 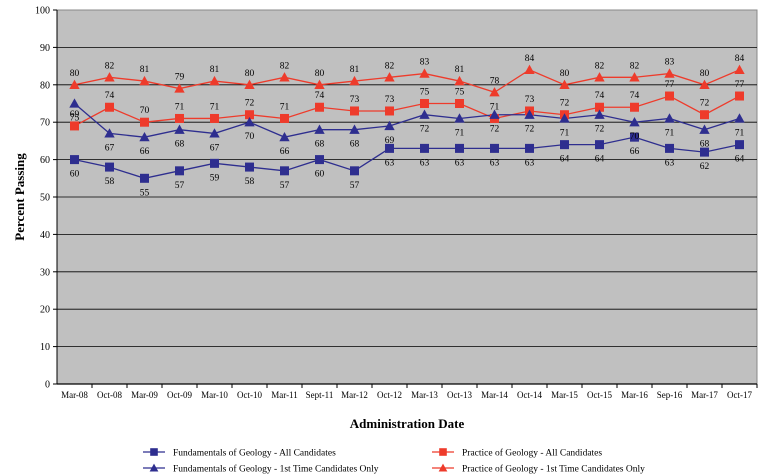 What do you see at coordinates (354, 395) in the screenshot?
I see `x-tick-label: Mar-12` at bounding box center [354, 395].